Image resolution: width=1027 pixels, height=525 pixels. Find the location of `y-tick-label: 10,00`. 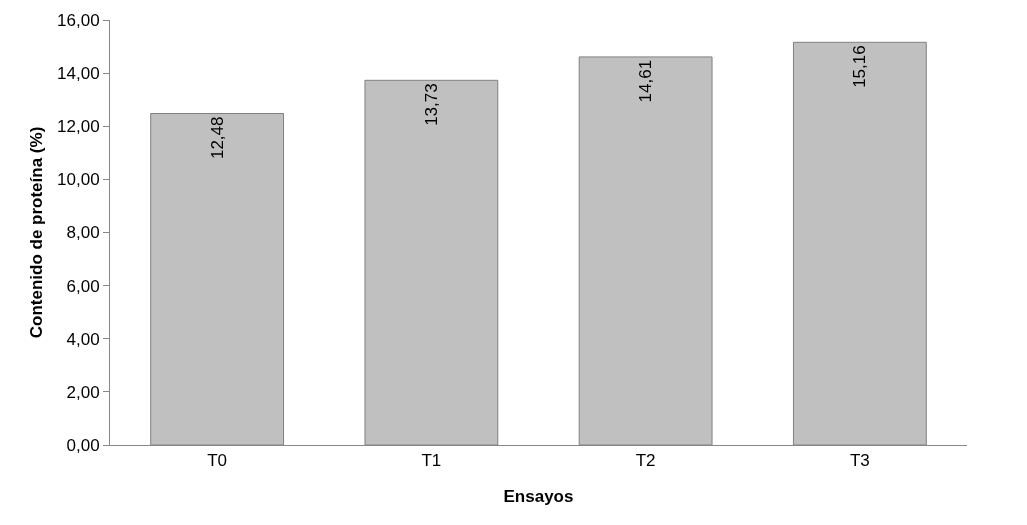

y-tick-label: 10,00 is located at coordinates (78, 180).